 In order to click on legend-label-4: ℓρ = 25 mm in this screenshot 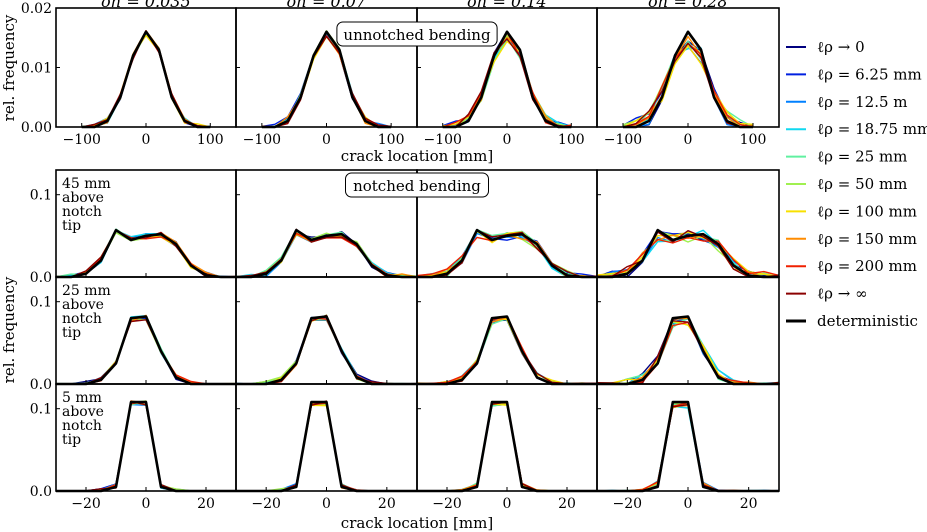, I will do `click(862, 157)`.